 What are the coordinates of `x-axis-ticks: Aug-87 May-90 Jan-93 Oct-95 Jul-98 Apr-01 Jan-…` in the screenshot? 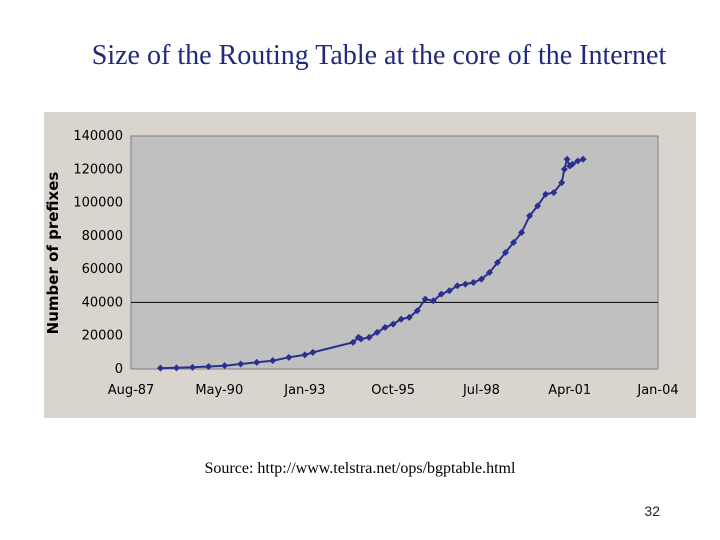 It's located at (393, 390).